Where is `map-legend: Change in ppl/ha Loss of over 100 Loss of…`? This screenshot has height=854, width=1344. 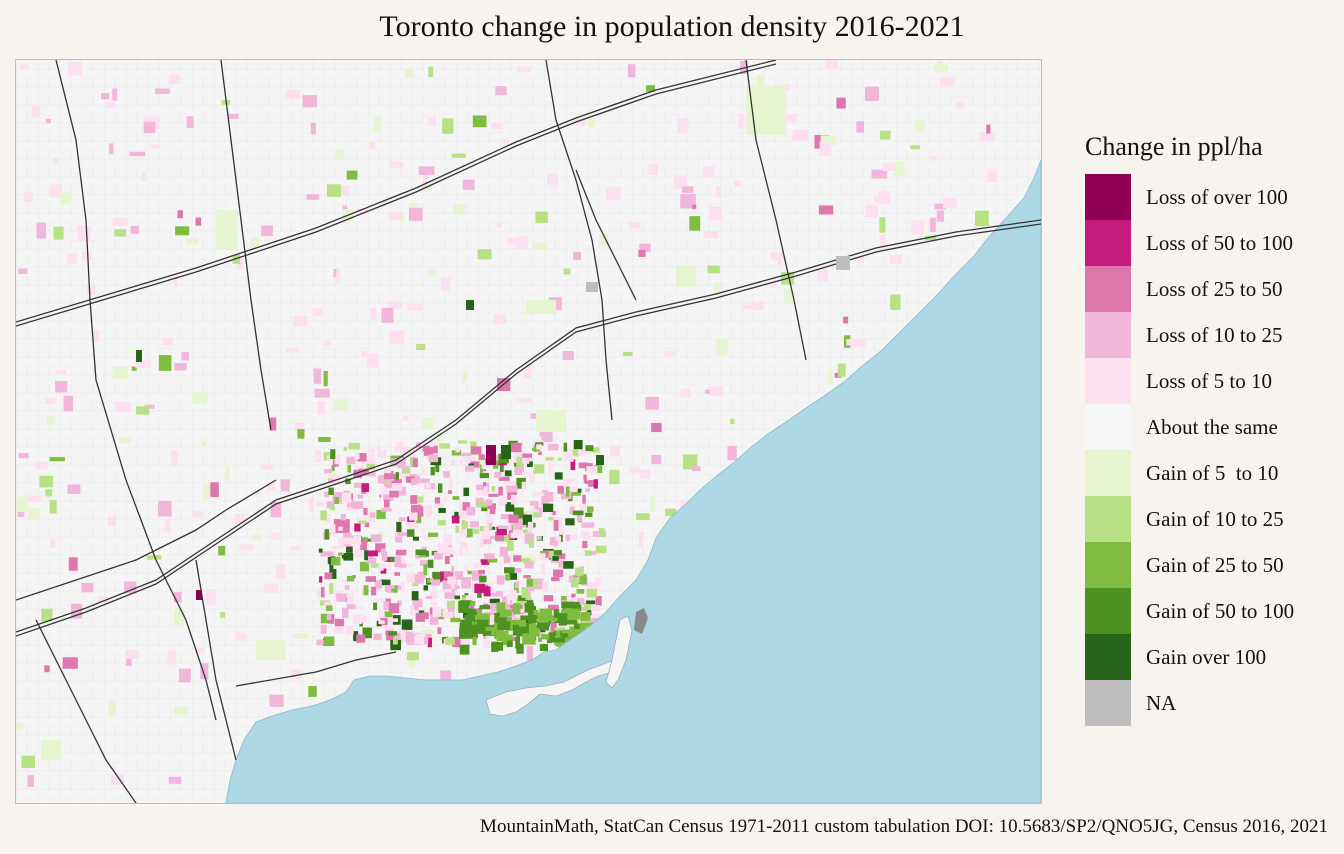 map-legend: Change in ppl/ha Loss of over 100 Loss of… is located at coordinates (1212, 428).